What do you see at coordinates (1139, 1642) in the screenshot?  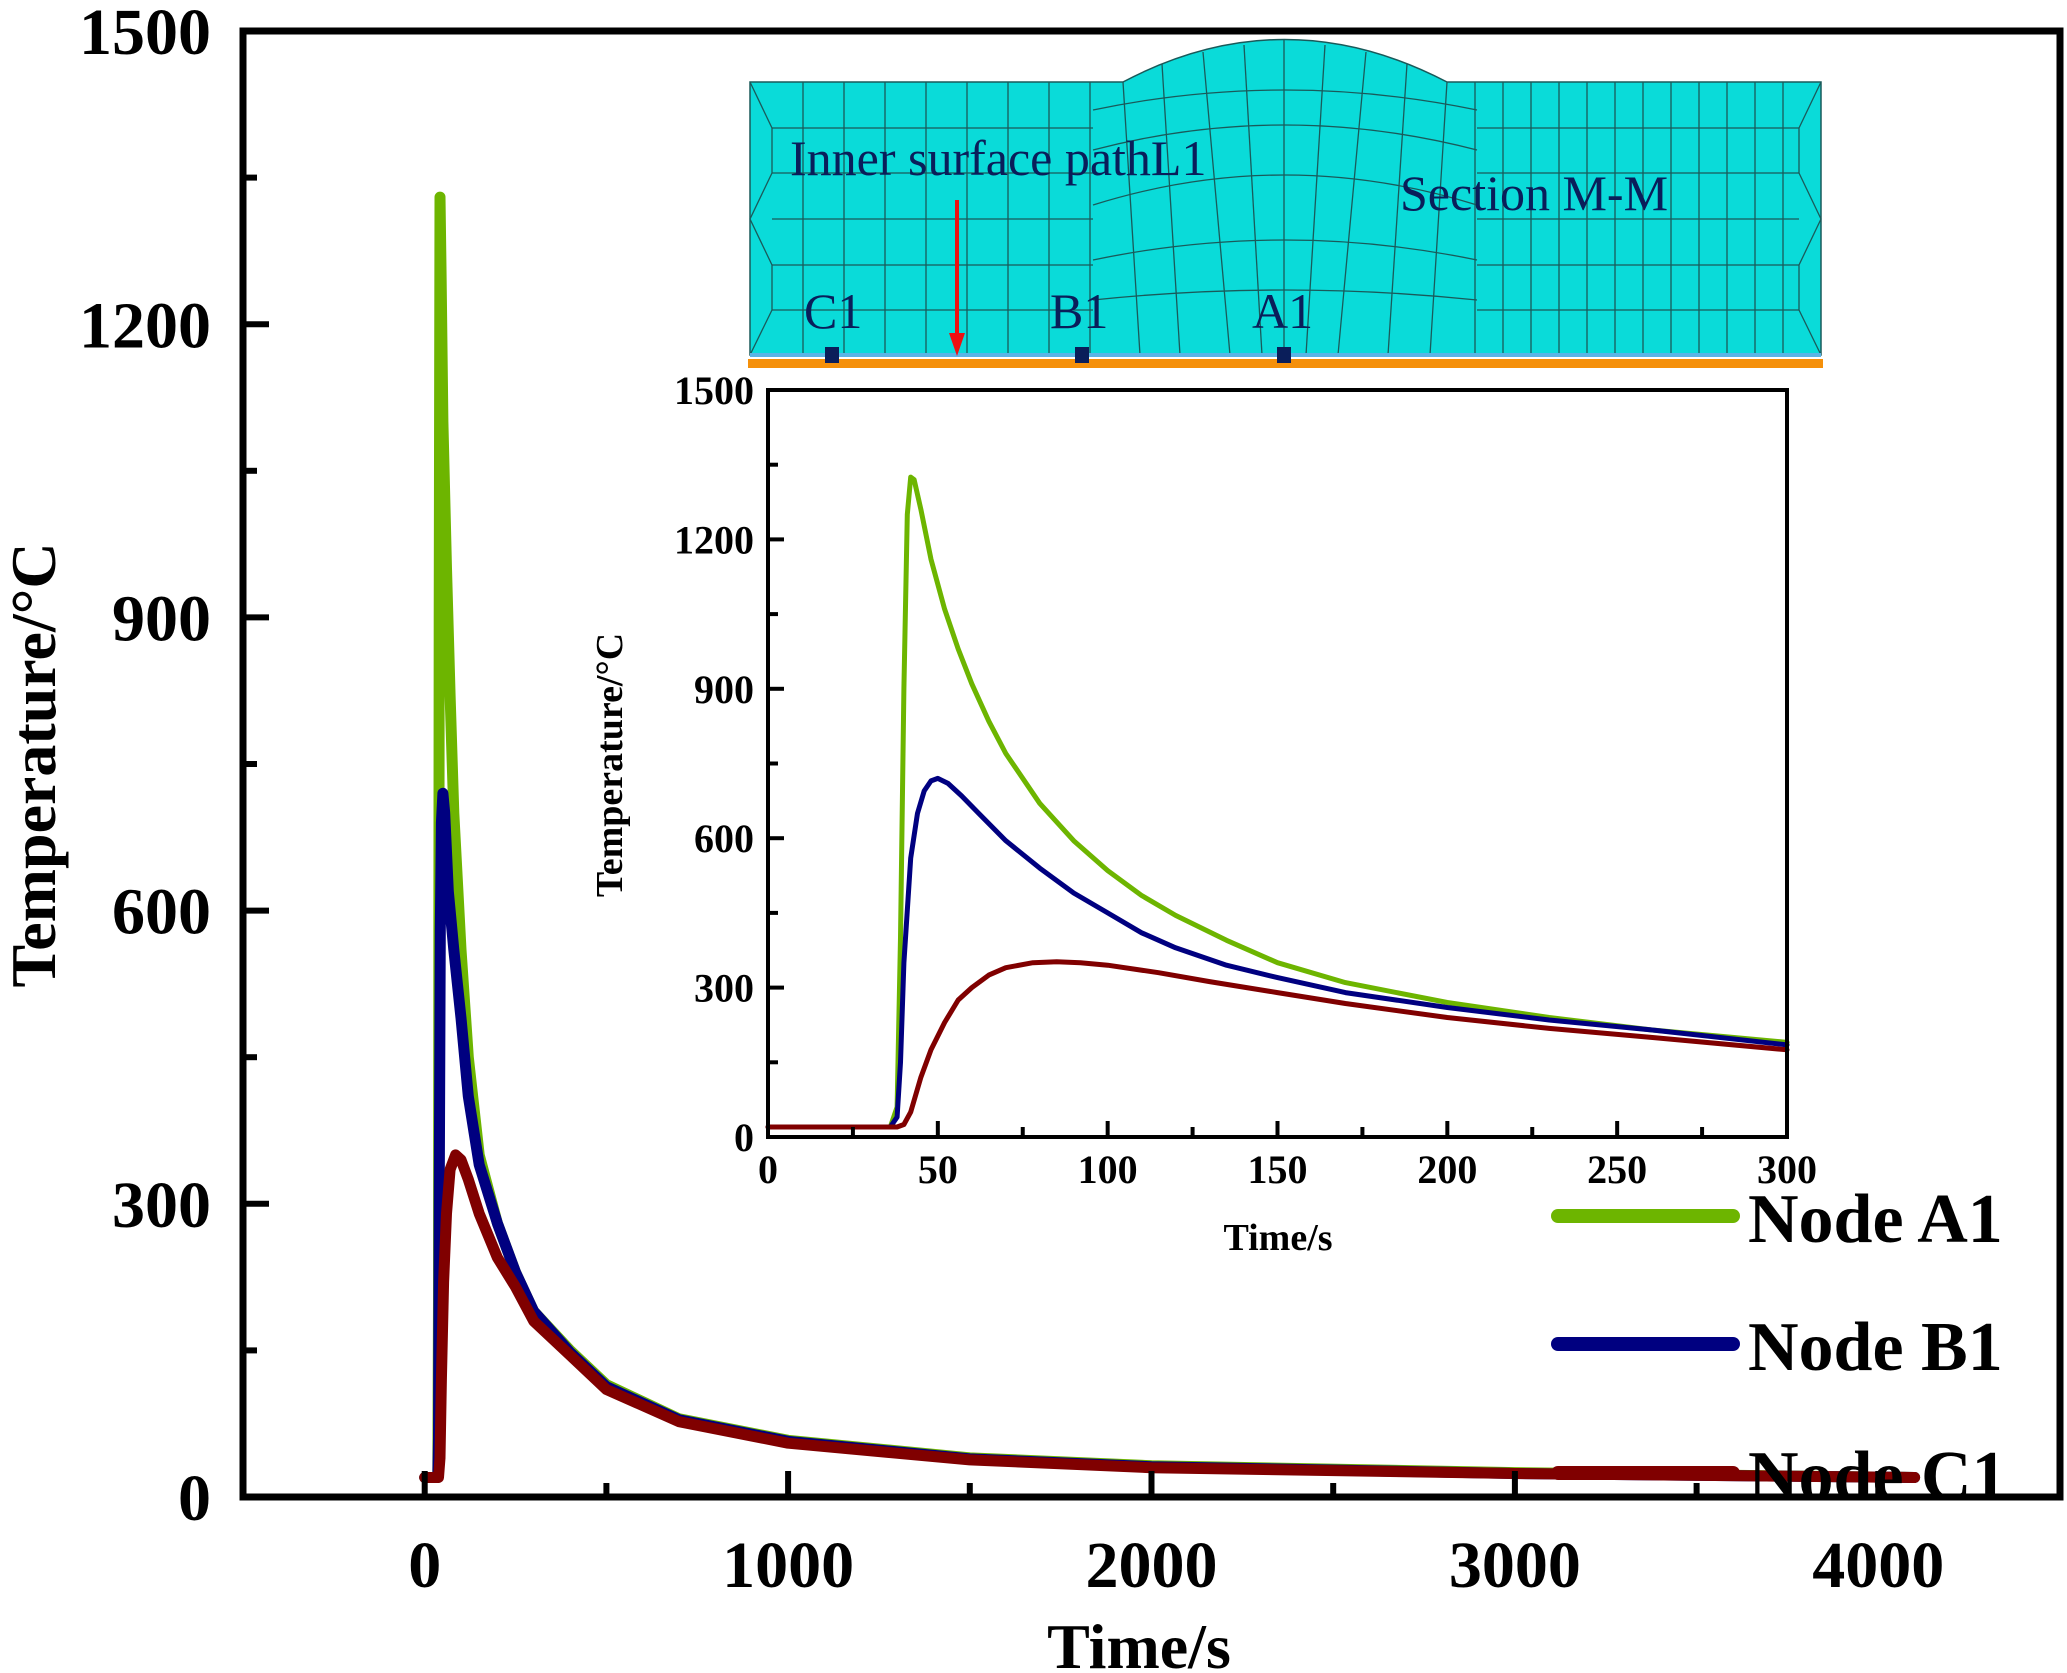 I see `main-x-axis-title: Time/s` at bounding box center [1139, 1642].